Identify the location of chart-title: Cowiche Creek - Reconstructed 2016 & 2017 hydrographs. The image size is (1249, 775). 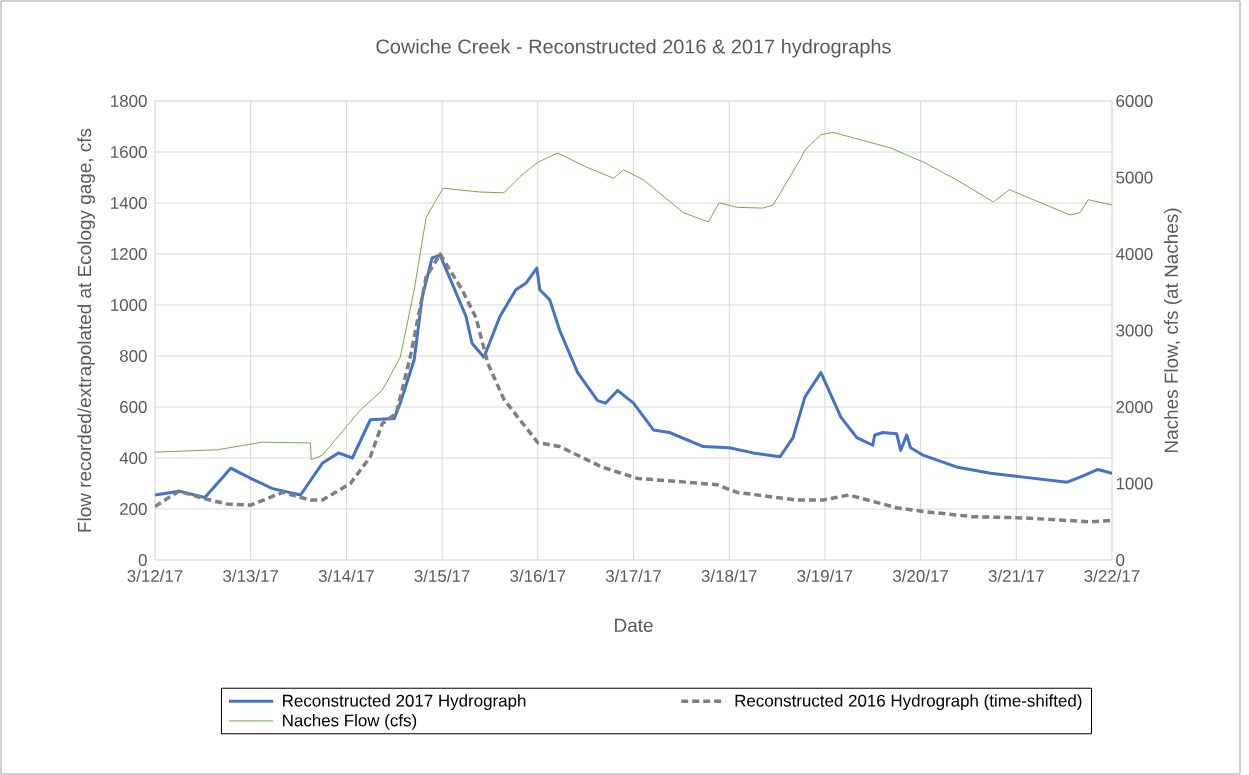
(633, 48).